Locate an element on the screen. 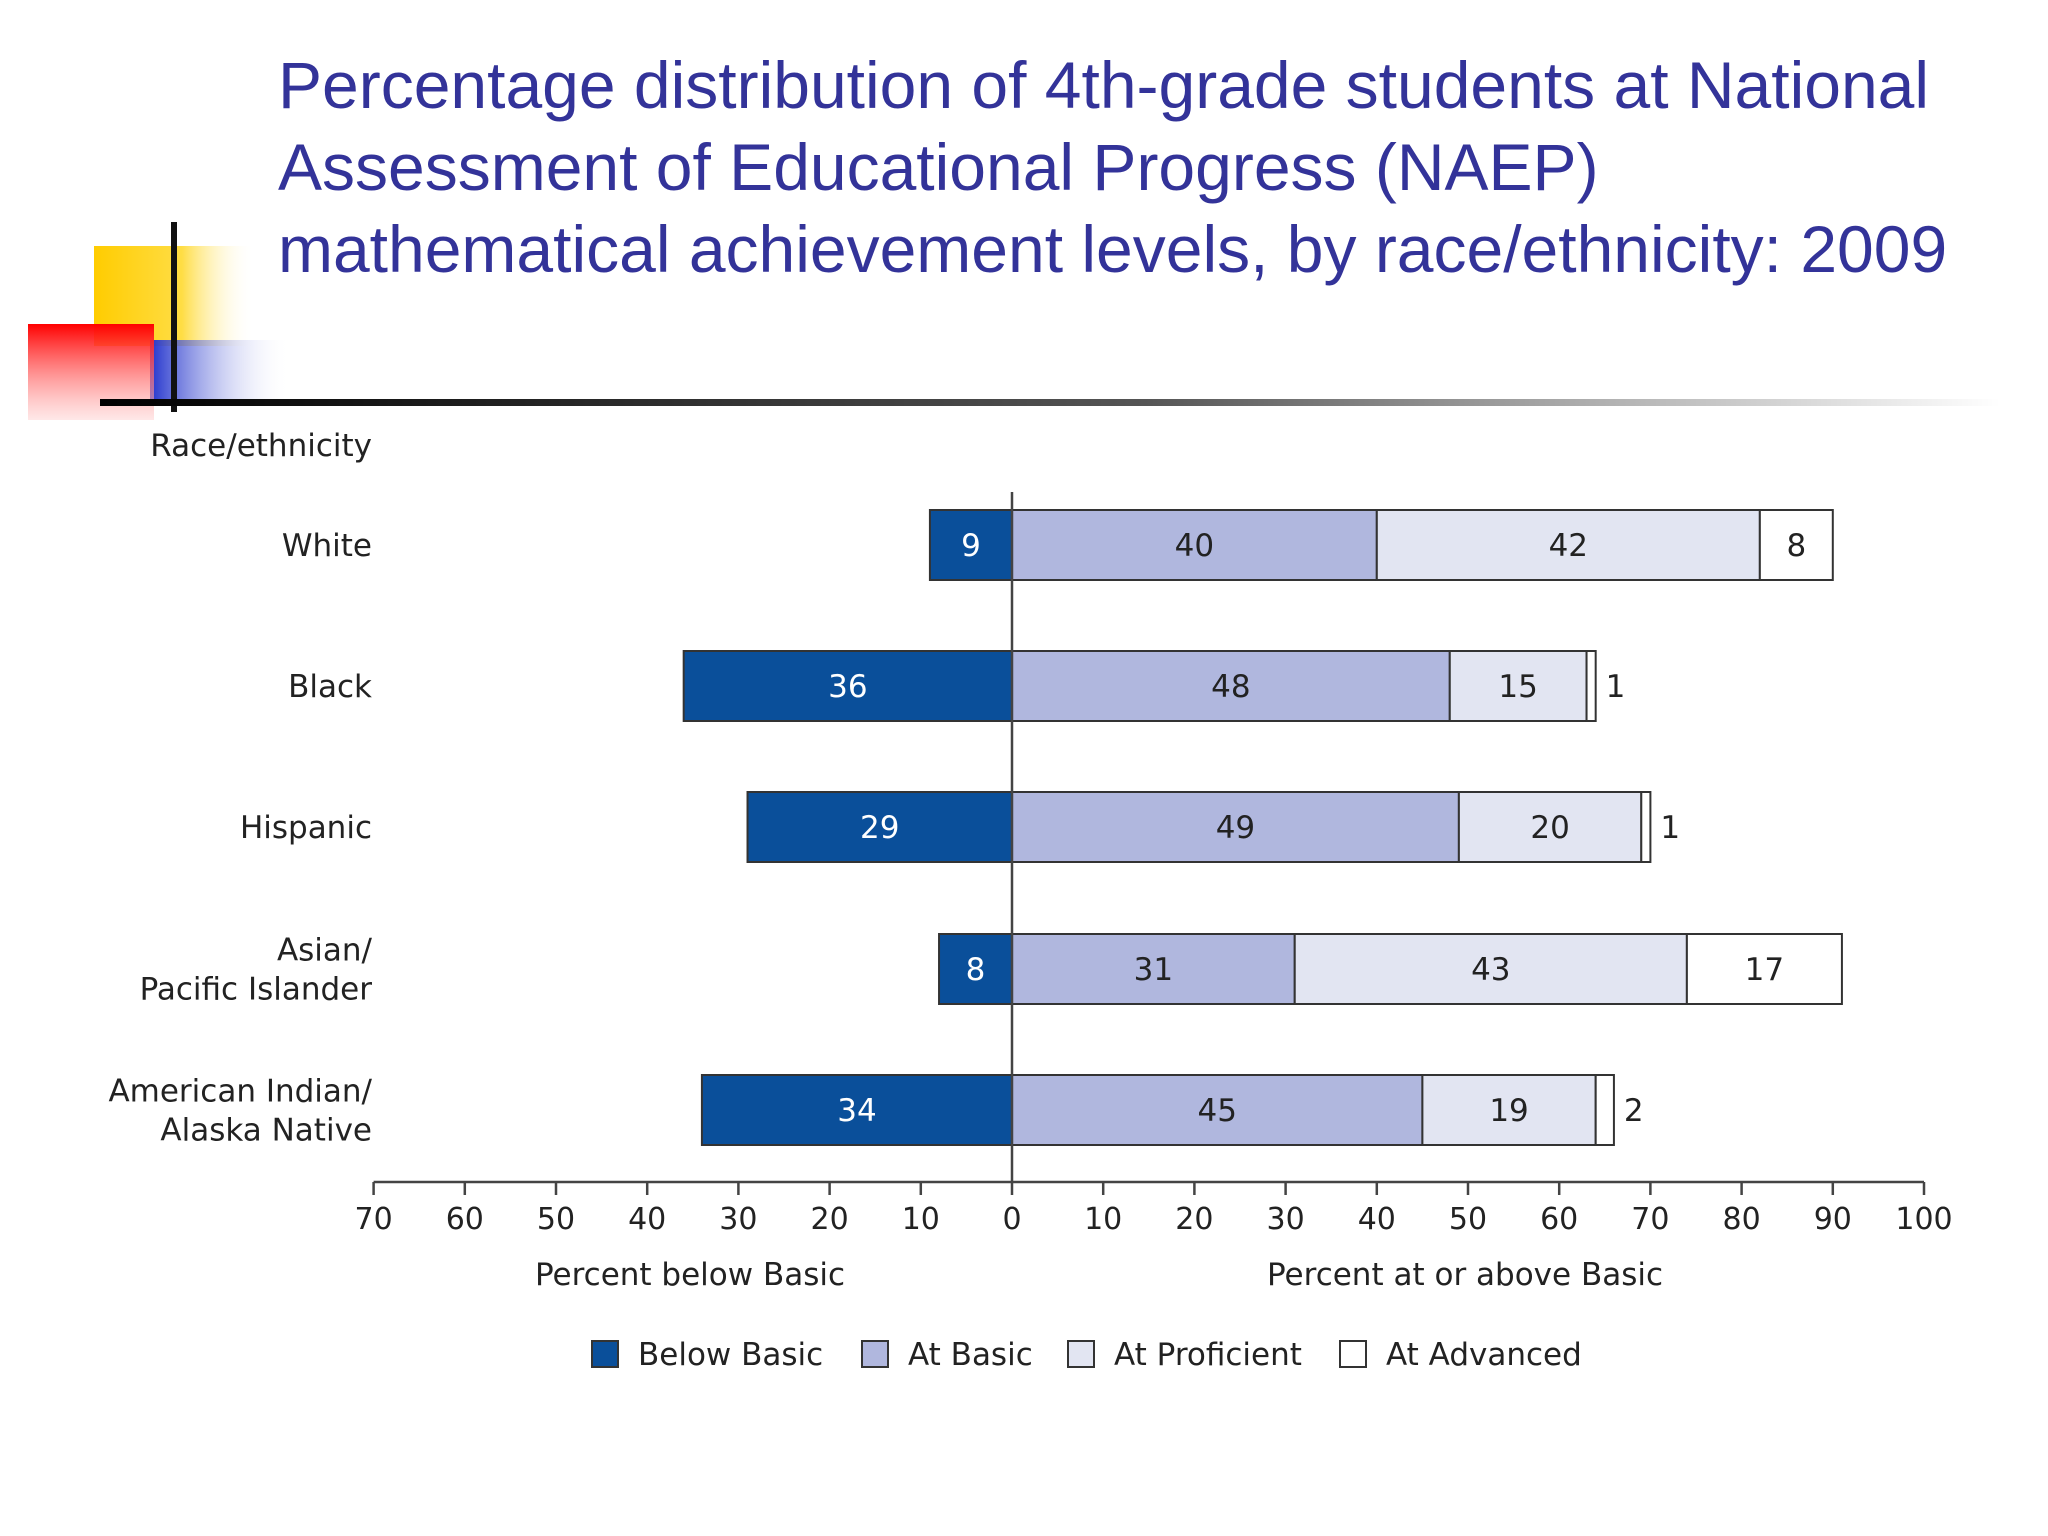  category-label: Pacific Islander is located at coordinates (256, 990).